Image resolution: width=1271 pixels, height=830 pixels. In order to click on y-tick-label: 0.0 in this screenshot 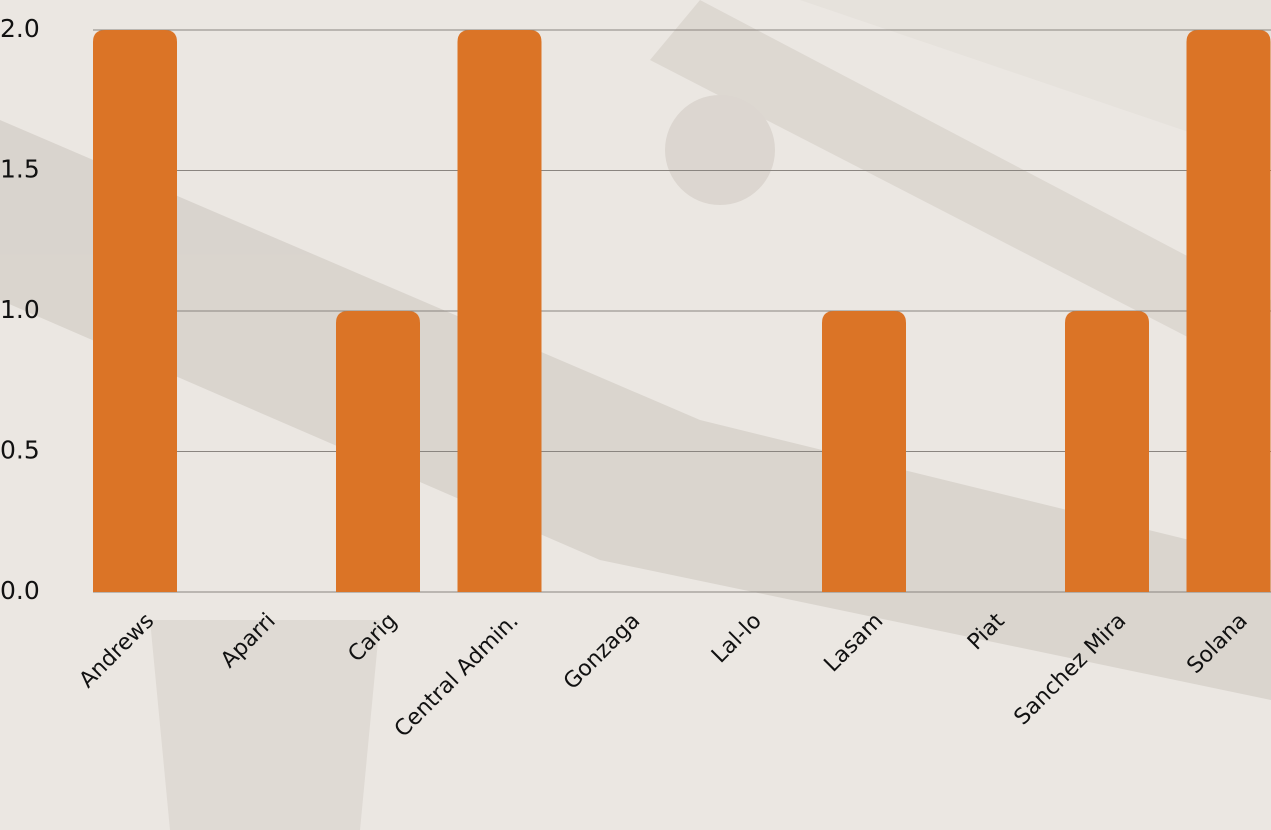, I will do `click(20, 590)`.